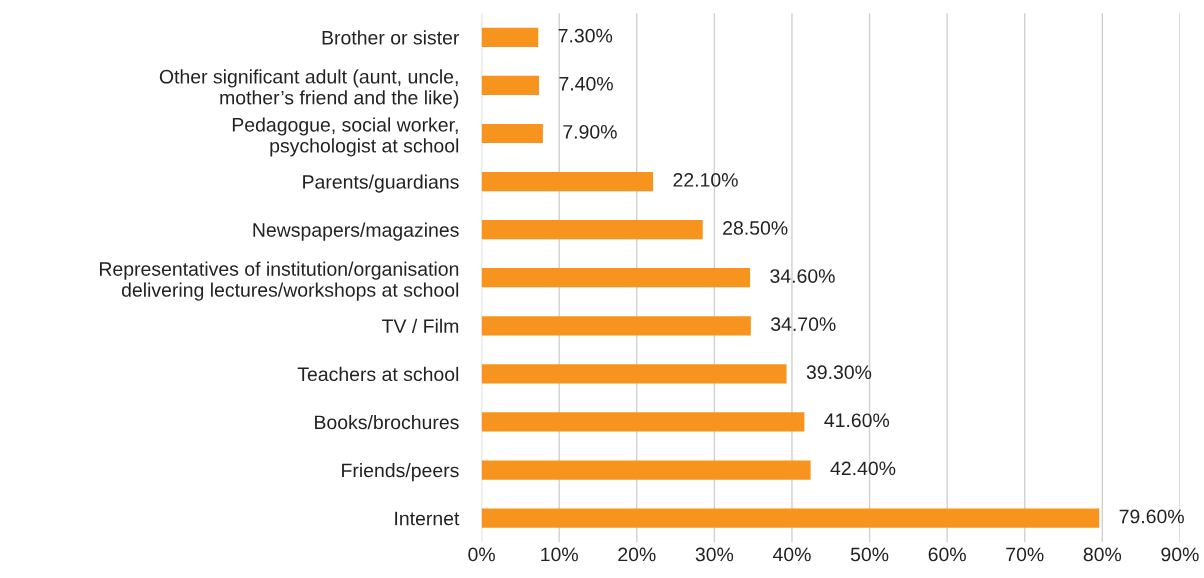  Describe the element at coordinates (803, 324) in the screenshot. I see `data-label: 34.70%` at that location.